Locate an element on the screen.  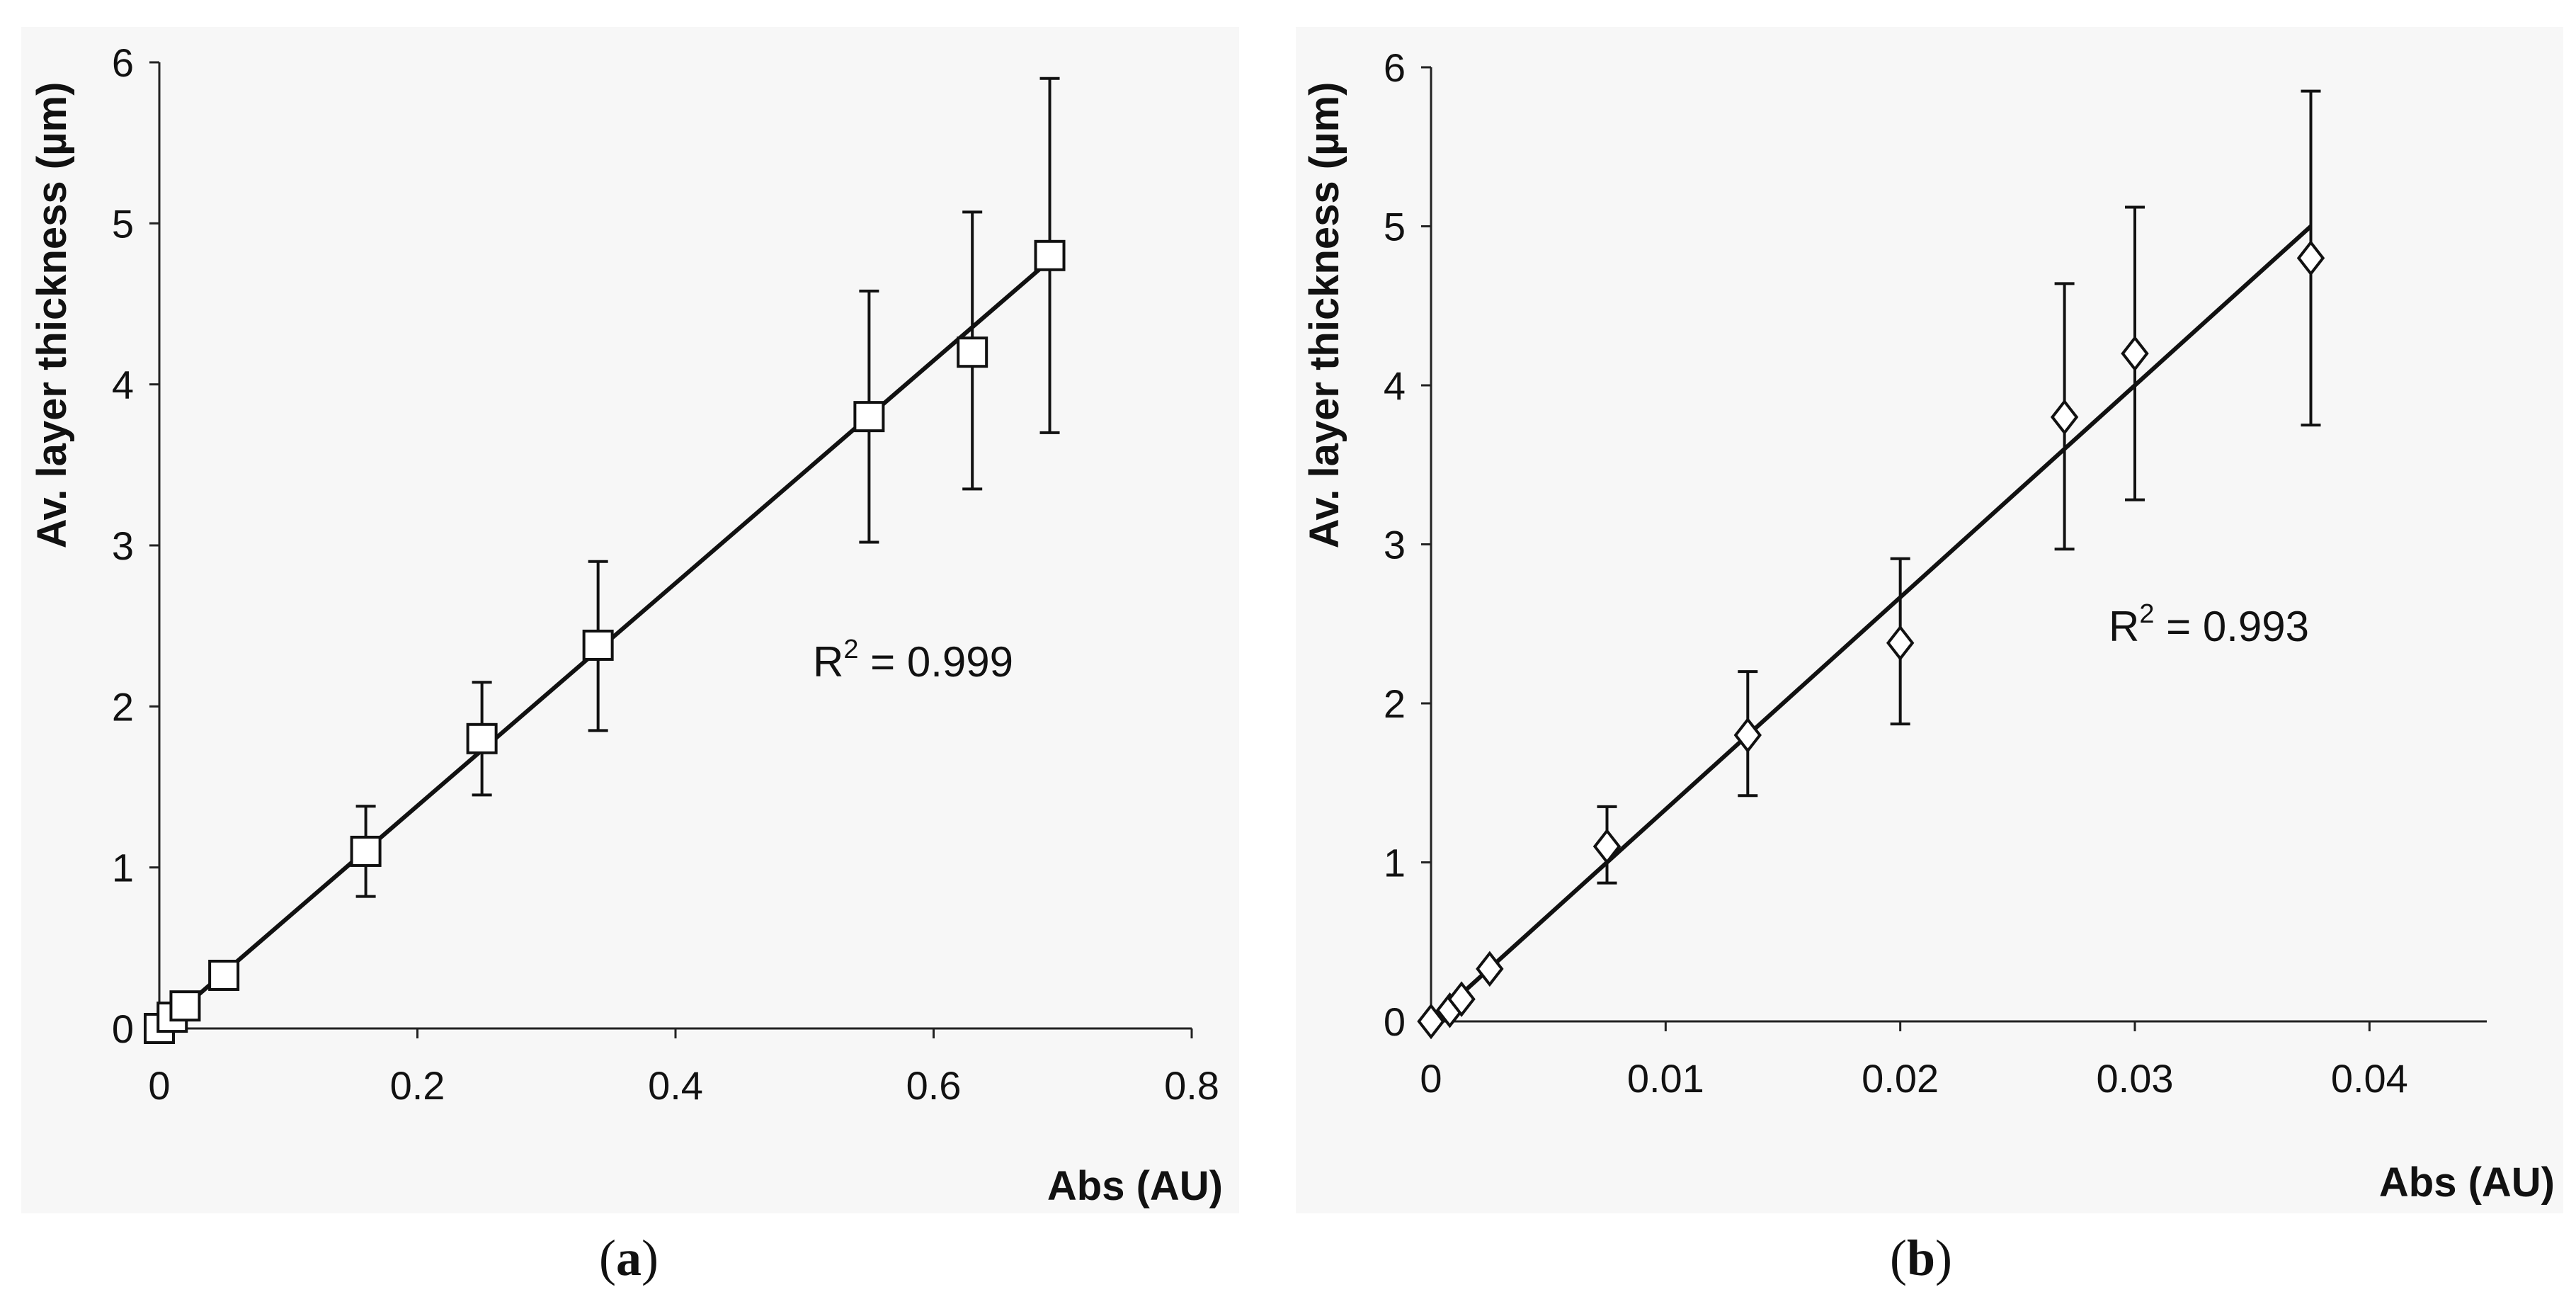
x-tick-label: 0.8 is located at coordinates (1191, 1085).